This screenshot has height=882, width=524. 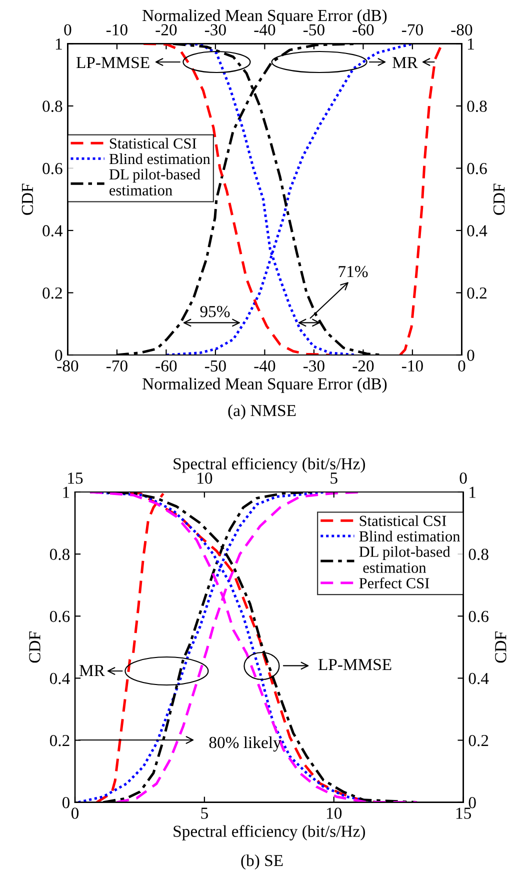 I want to click on x-tick-label: -10, so click(x=412, y=366).